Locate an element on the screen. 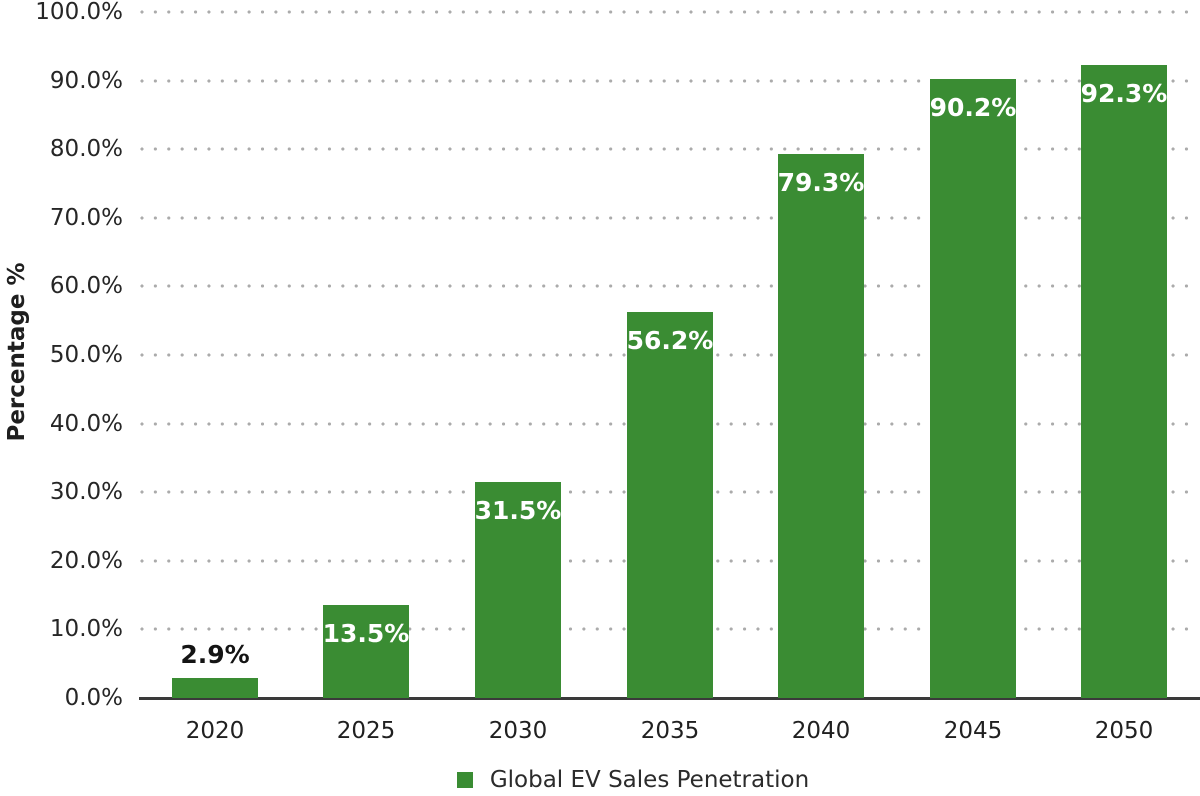 Image resolution: width=1200 pixels, height=796 pixels. bar-value-label: 92.3% is located at coordinates (1124, 93).